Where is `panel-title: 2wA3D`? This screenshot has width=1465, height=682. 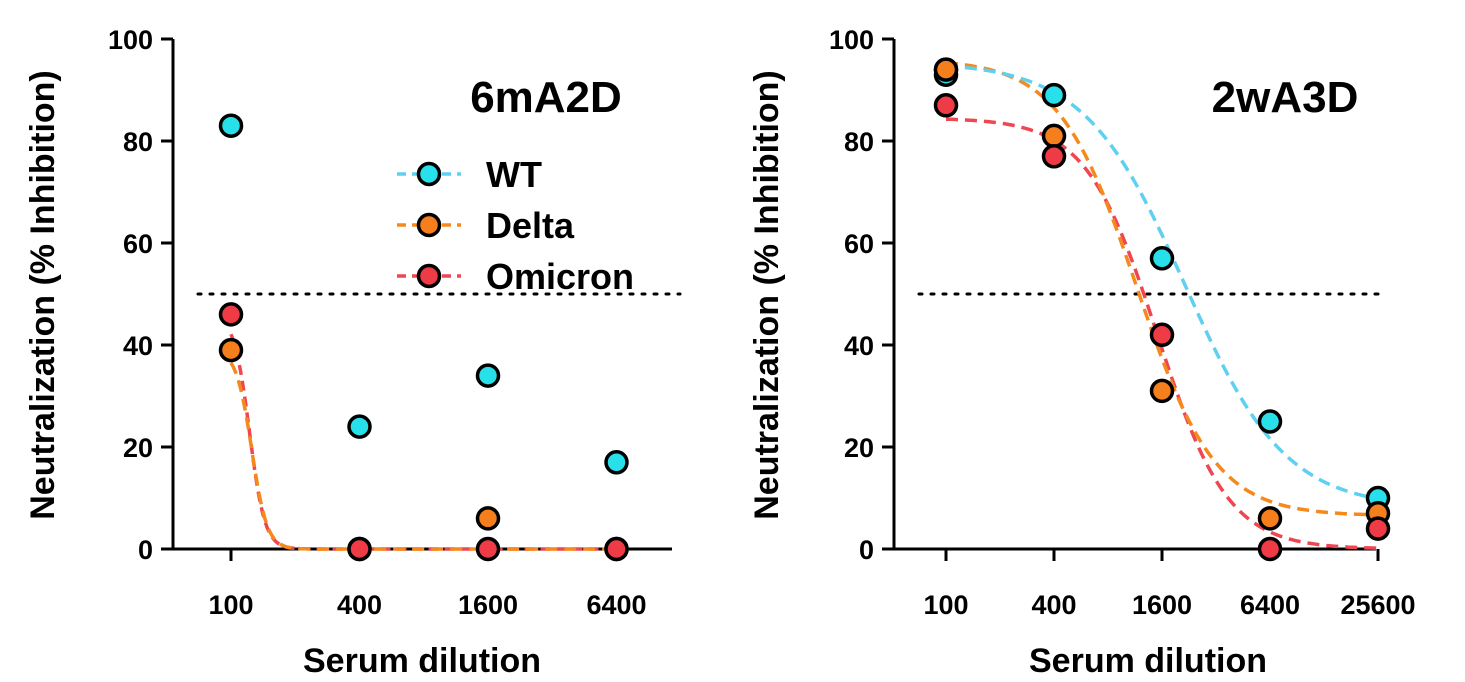
panel-title: 2wA3D is located at coordinates (1285, 97).